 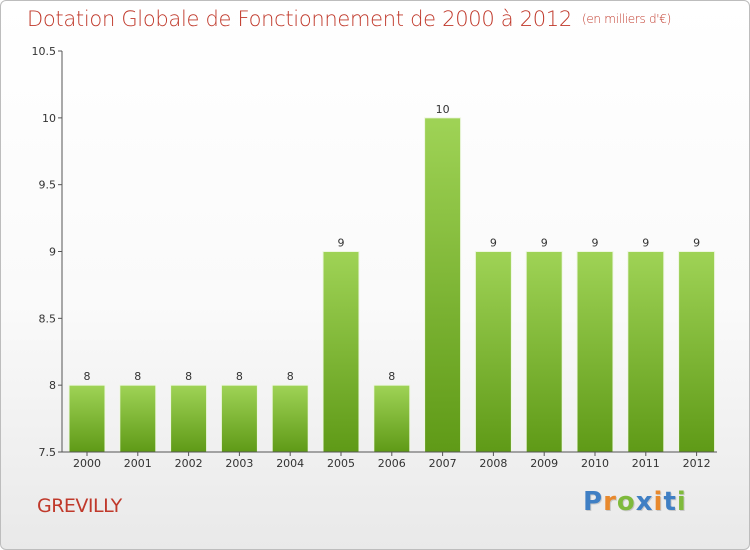 What do you see at coordinates (595, 352) in the screenshot?
I see `bar-2010` at bounding box center [595, 352].